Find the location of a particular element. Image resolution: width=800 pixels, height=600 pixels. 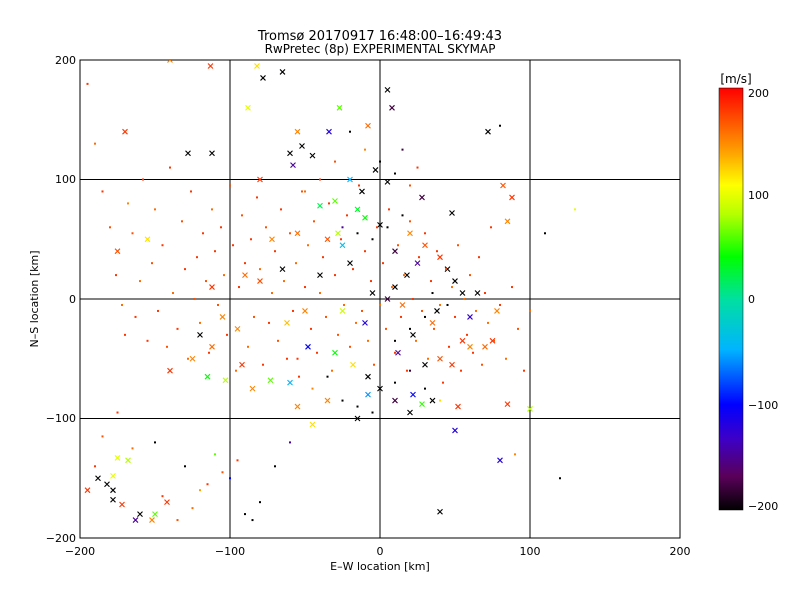

colorbar-frame is located at coordinates (731, 299).